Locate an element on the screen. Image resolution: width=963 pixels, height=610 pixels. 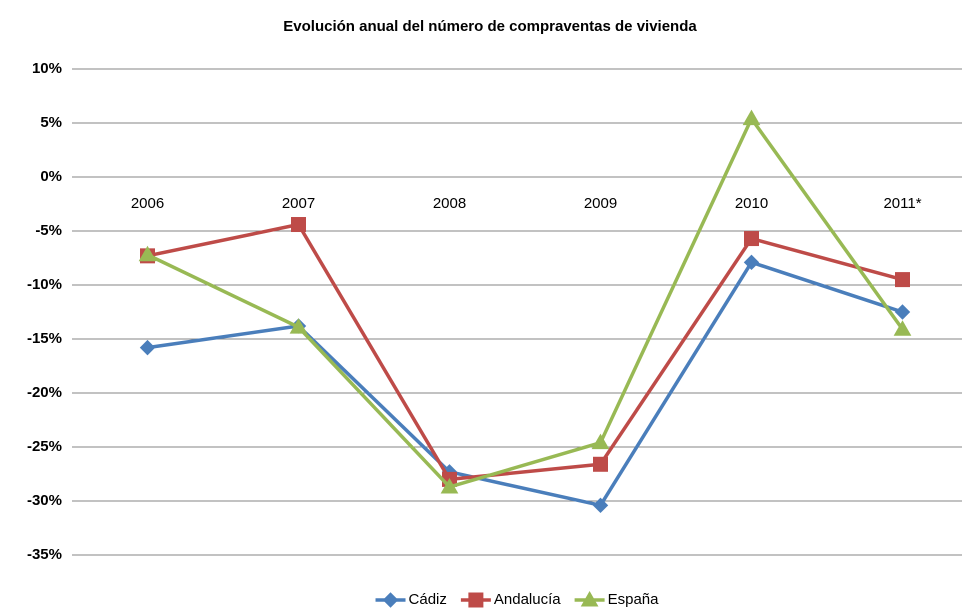
y-tick-label: 0% is located at coordinates (51, 176).